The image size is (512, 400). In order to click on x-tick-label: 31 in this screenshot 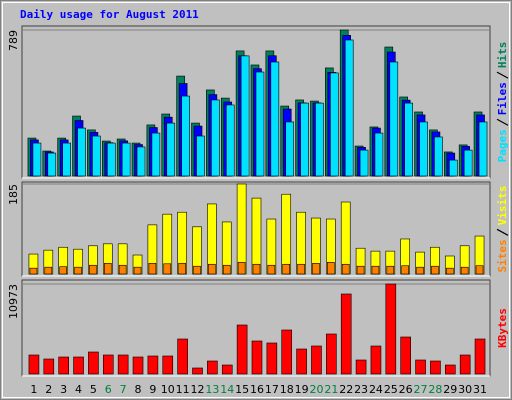, I will do `click(480, 389)`.